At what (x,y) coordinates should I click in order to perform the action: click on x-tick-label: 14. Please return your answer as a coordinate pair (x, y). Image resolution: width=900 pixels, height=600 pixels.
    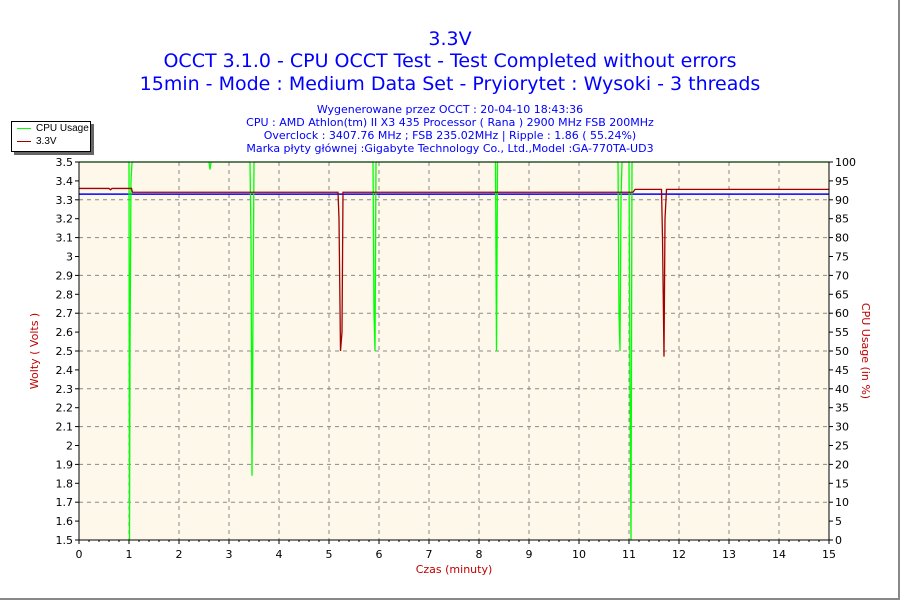
    Looking at the image, I should click on (779, 554).